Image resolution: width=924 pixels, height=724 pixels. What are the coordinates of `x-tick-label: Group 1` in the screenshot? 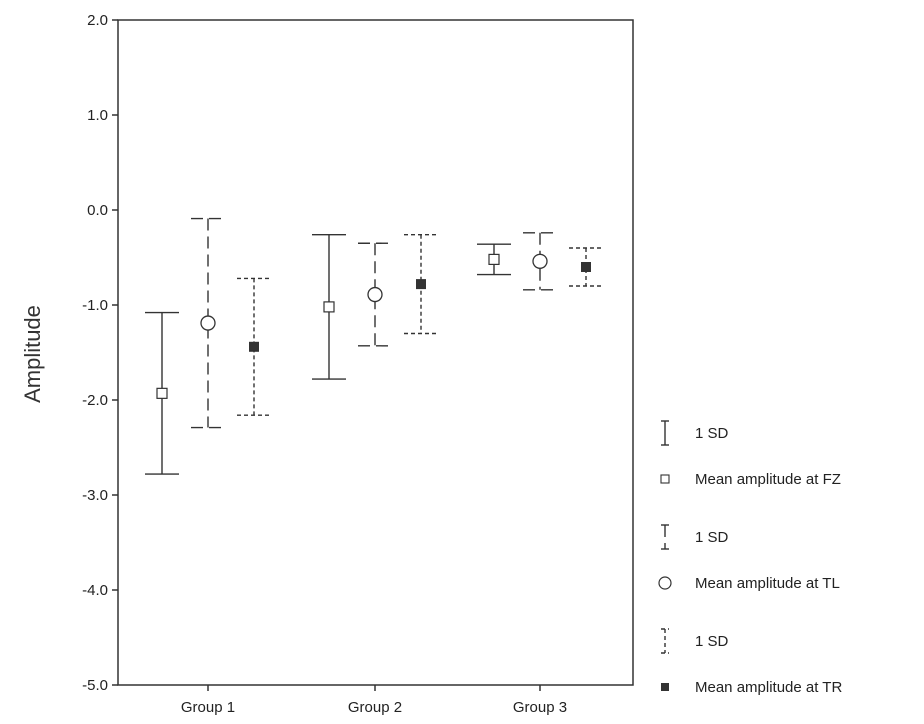 It's located at (208, 707).